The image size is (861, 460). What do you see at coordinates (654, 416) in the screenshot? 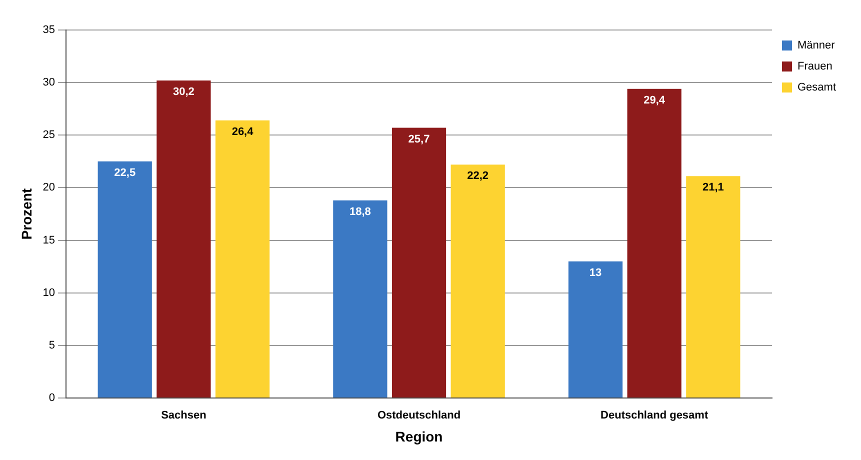
I see `x-tick-label: Deutschland gesamt` at bounding box center [654, 416].